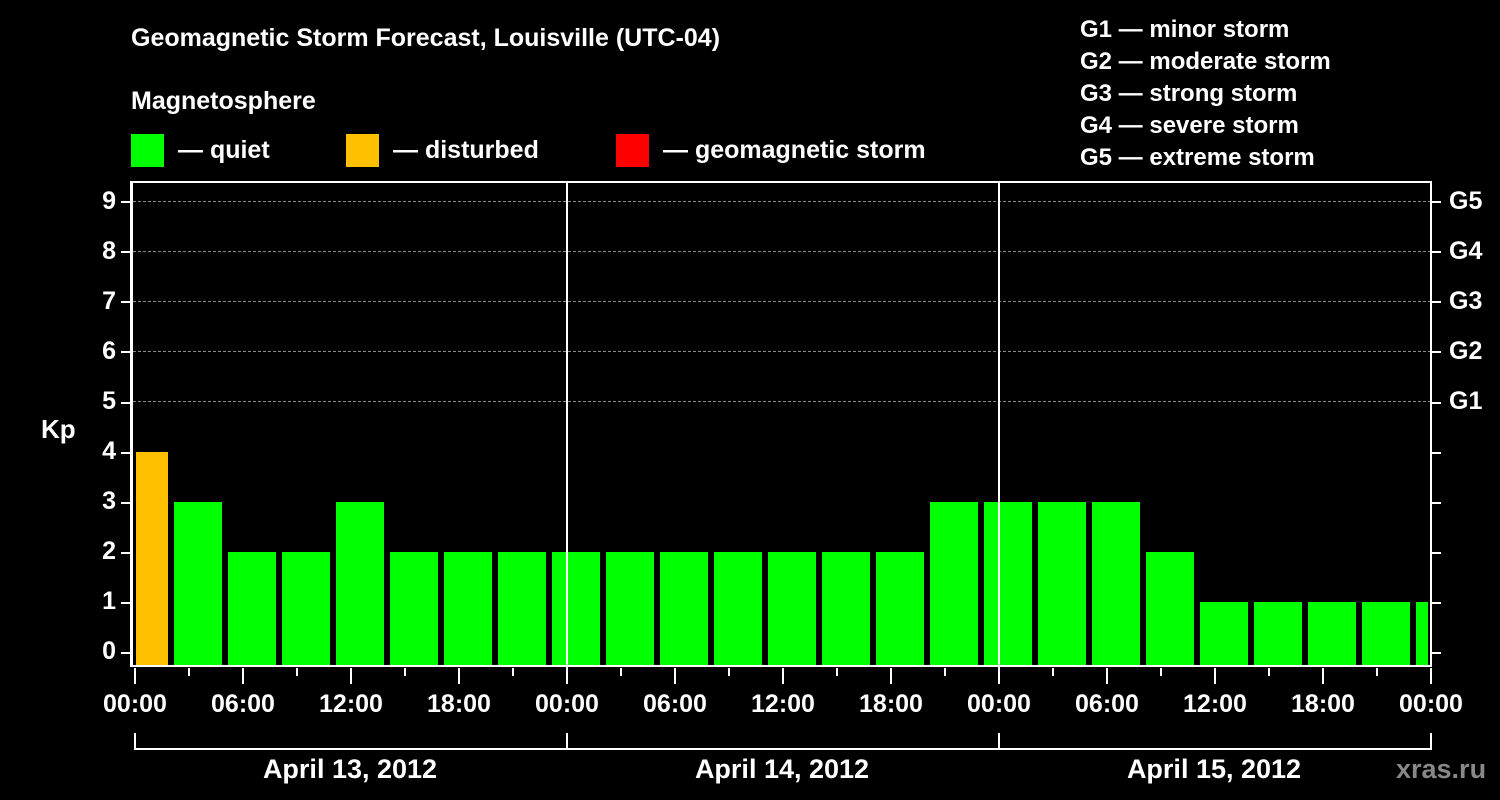 This screenshot has height=800, width=1500. Describe the element at coordinates (109, 501) in the screenshot. I see `y-tick-label: 3` at that location.